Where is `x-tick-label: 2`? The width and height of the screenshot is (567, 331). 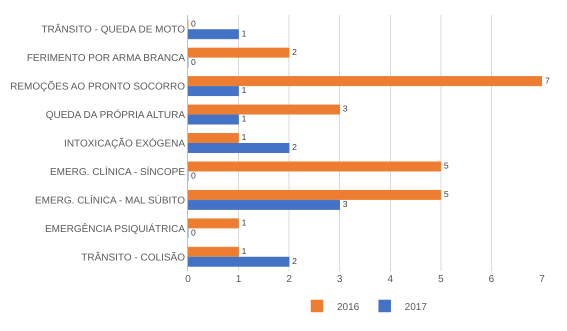 x-tick-label: 2 is located at coordinates (289, 279).